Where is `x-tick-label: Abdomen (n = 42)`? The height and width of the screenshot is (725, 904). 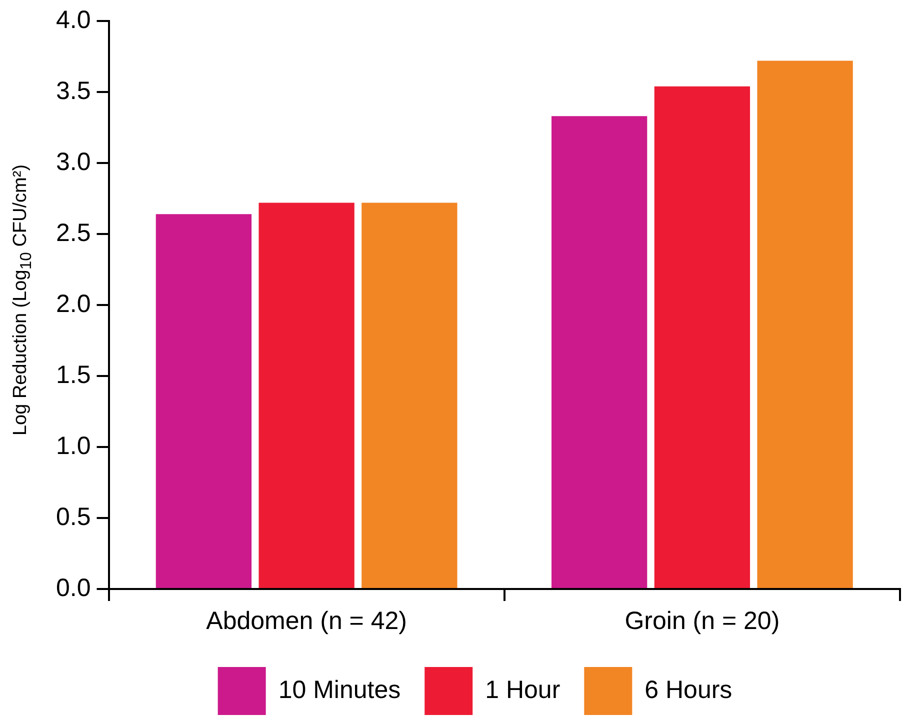
x-tick-label: Abdomen (n = 42) is located at coordinates (306, 620).